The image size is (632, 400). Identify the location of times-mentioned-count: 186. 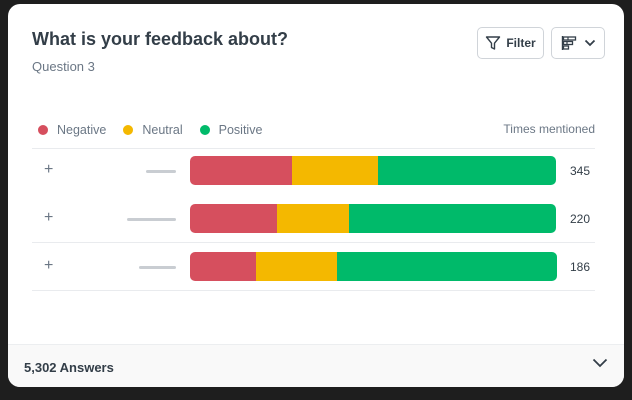
(580, 267).